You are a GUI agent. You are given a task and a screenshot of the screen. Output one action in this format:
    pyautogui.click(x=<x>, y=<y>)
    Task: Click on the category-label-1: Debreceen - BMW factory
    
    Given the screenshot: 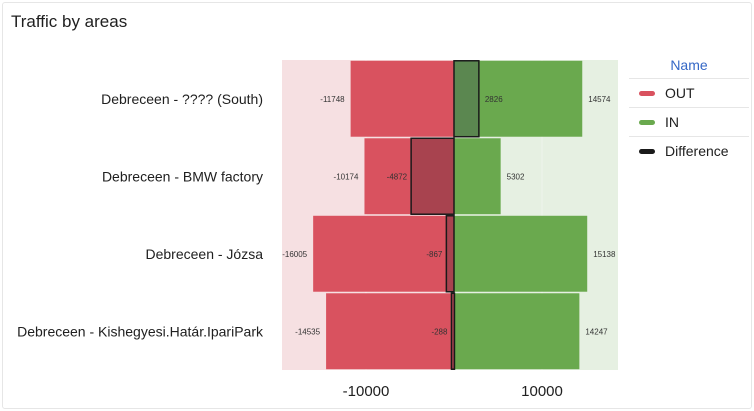 What is the action you would take?
    pyautogui.click(x=182, y=176)
    